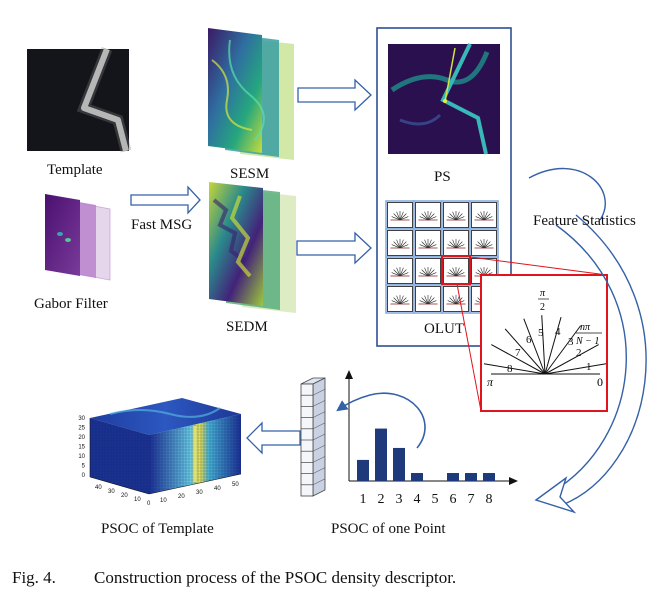  Describe the element at coordinates (250, 174) in the screenshot. I see `sesm-label: SESM` at that location.